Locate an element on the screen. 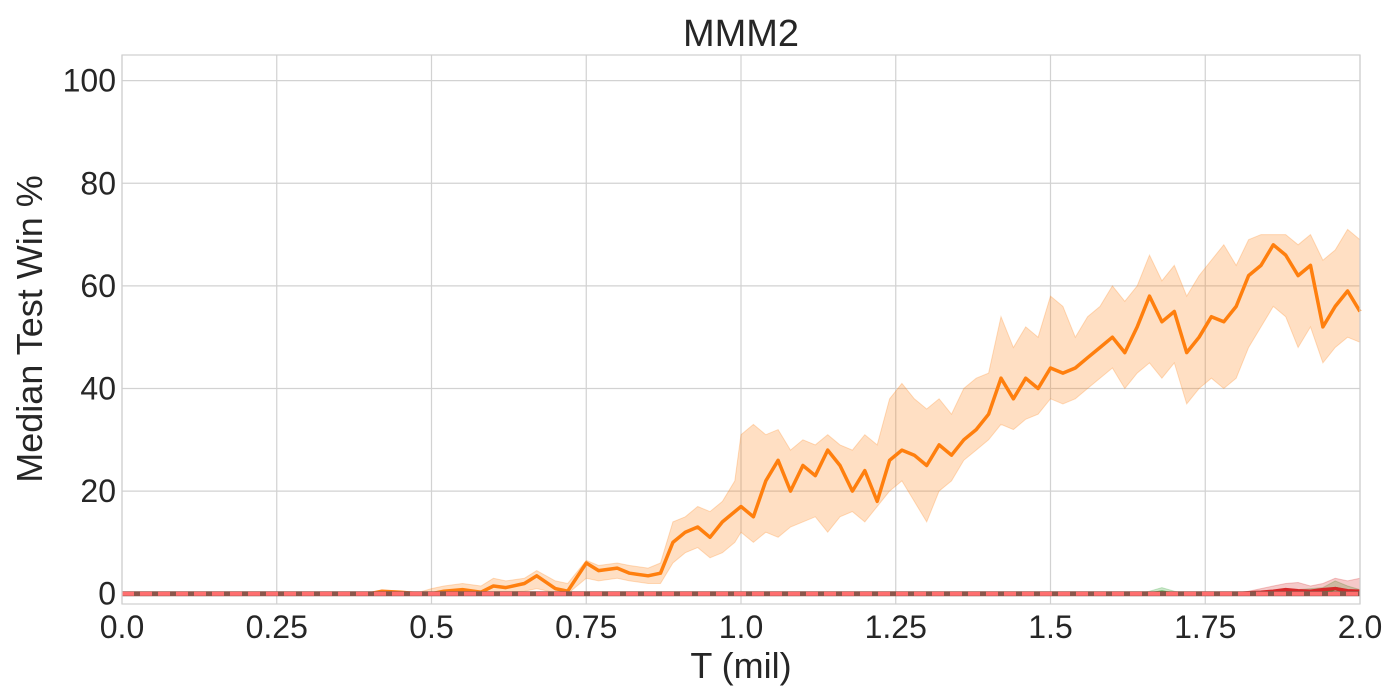  y-tick-label: 20 is located at coordinates (98, 491).